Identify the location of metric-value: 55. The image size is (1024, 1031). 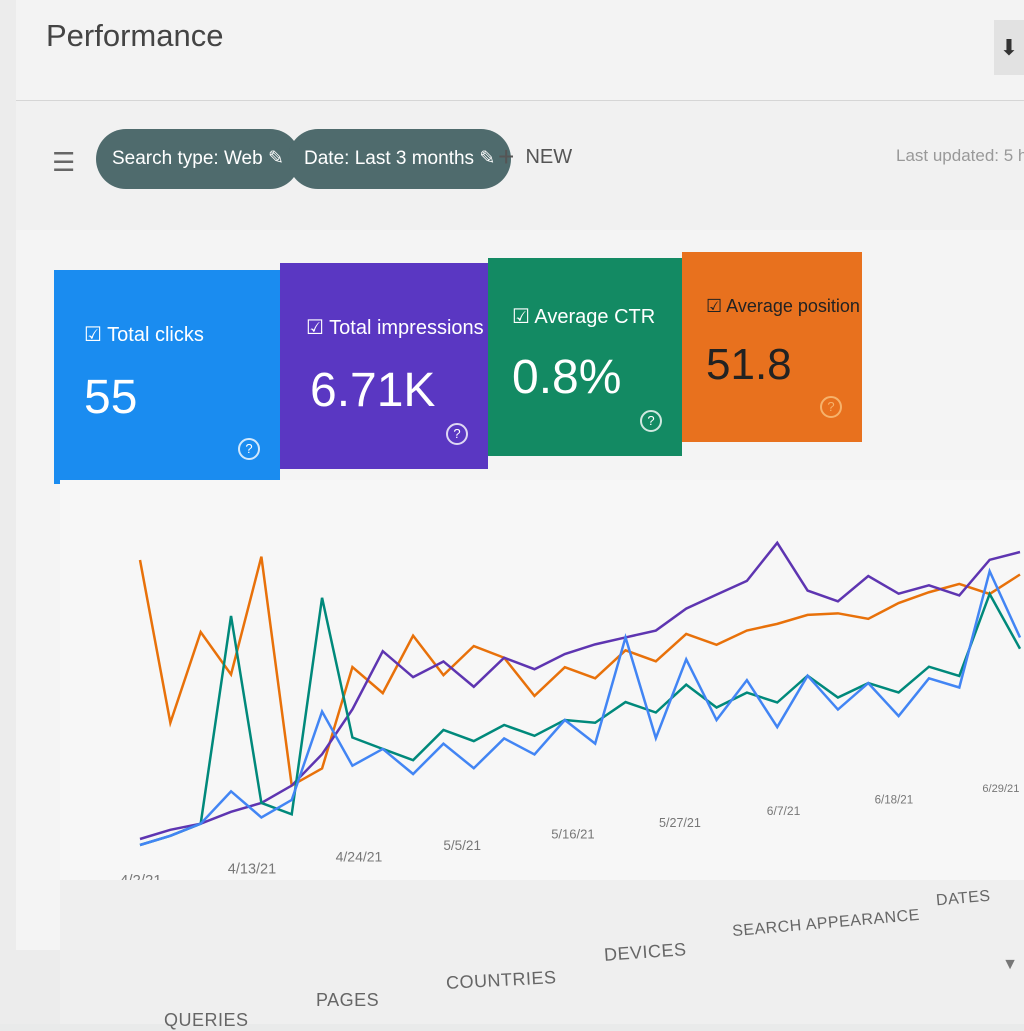
(110, 397).